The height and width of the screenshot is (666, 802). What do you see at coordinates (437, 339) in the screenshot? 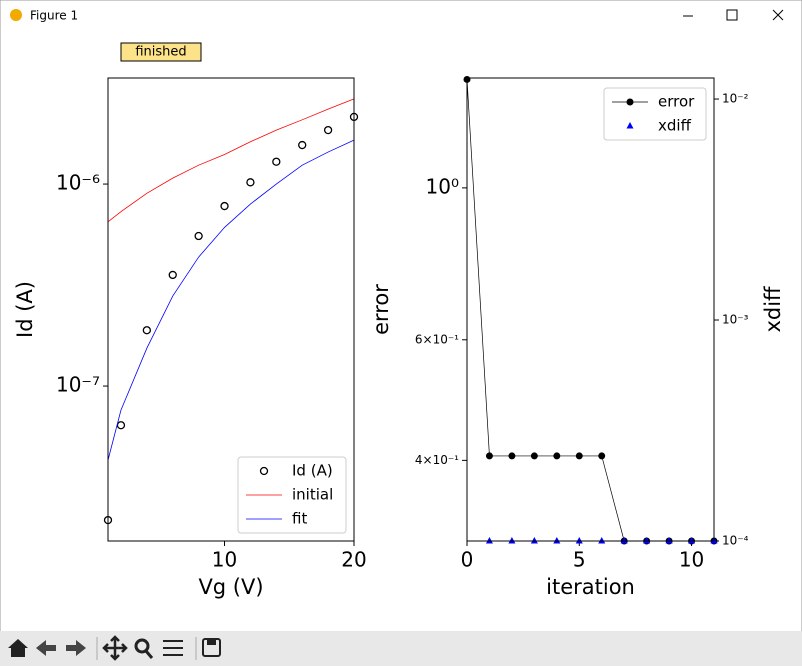
I see `y-tick-label: 6×10⁻¹` at bounding box center [437, 339].